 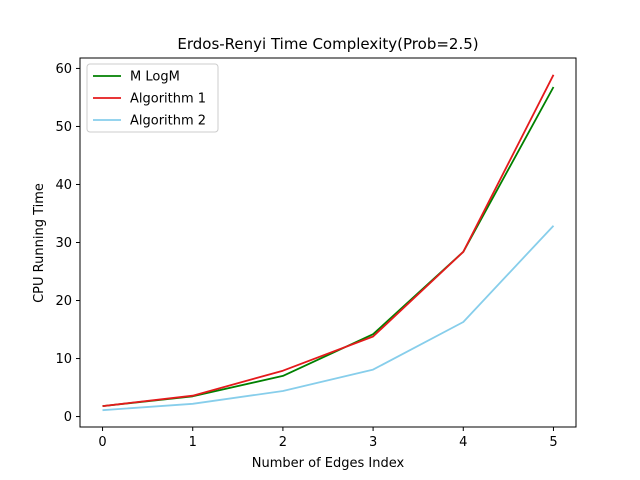 I want to click on y-tick-label: 60, so click(x=63, y=69).